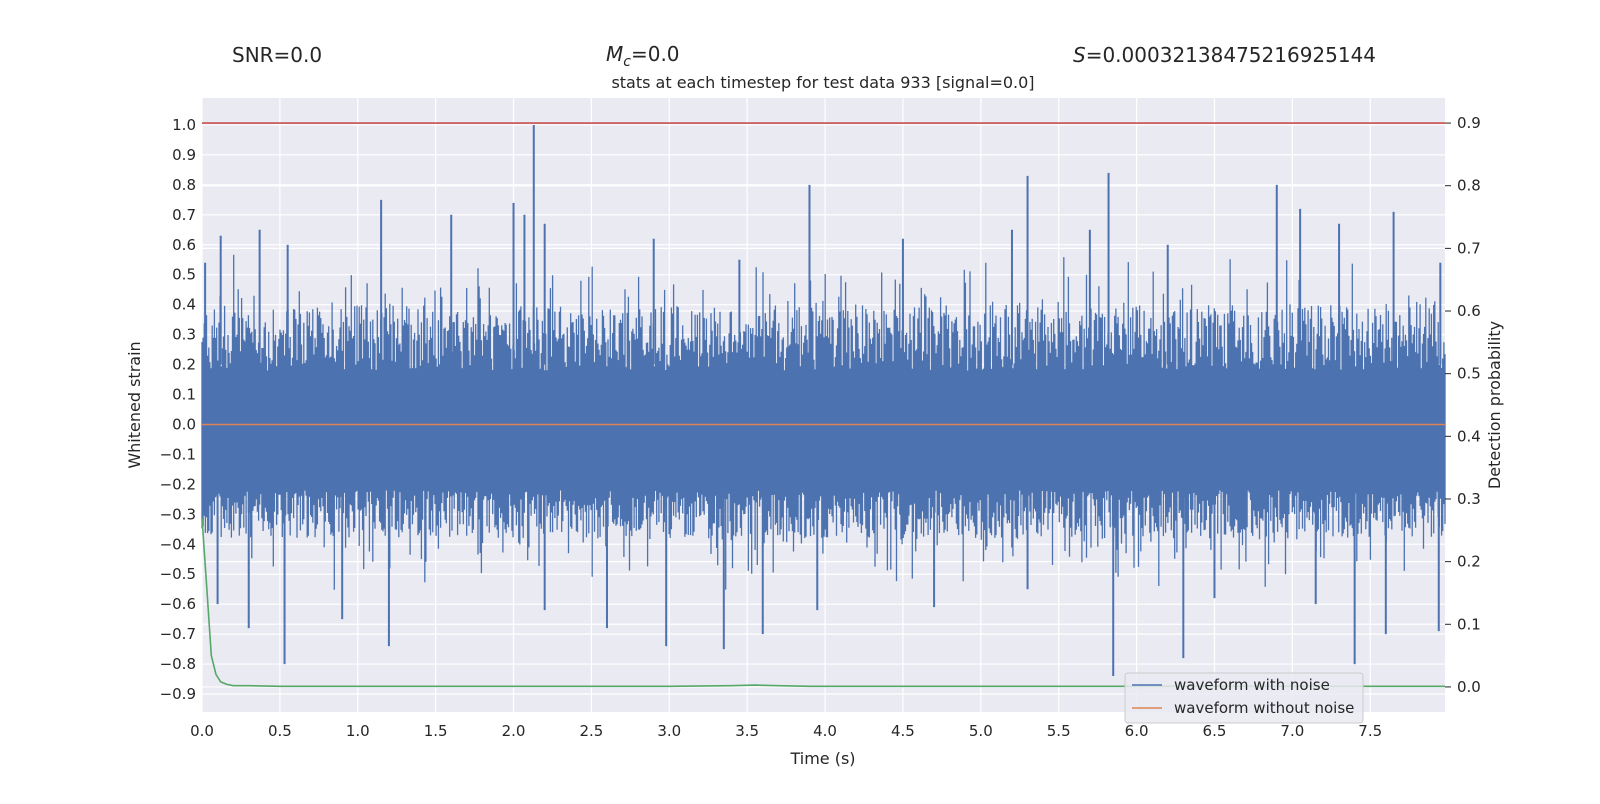 This screenshot has width=1600, height=804. What do you see at coordinates (1469, 624) in the screenshot?
I see `y2-tick-label: 0.1` at bounding box center [1469, 624].